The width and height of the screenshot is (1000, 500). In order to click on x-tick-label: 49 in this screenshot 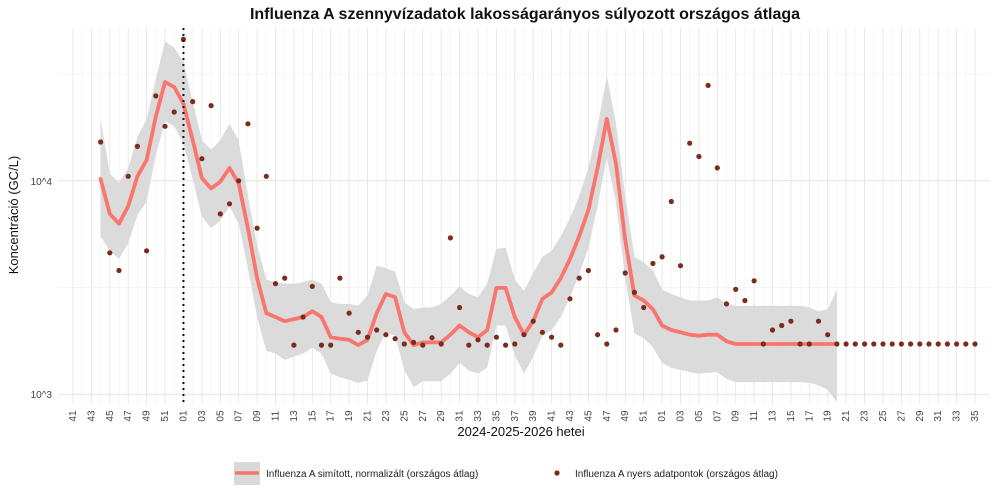, I will do `click(147, 416)`.